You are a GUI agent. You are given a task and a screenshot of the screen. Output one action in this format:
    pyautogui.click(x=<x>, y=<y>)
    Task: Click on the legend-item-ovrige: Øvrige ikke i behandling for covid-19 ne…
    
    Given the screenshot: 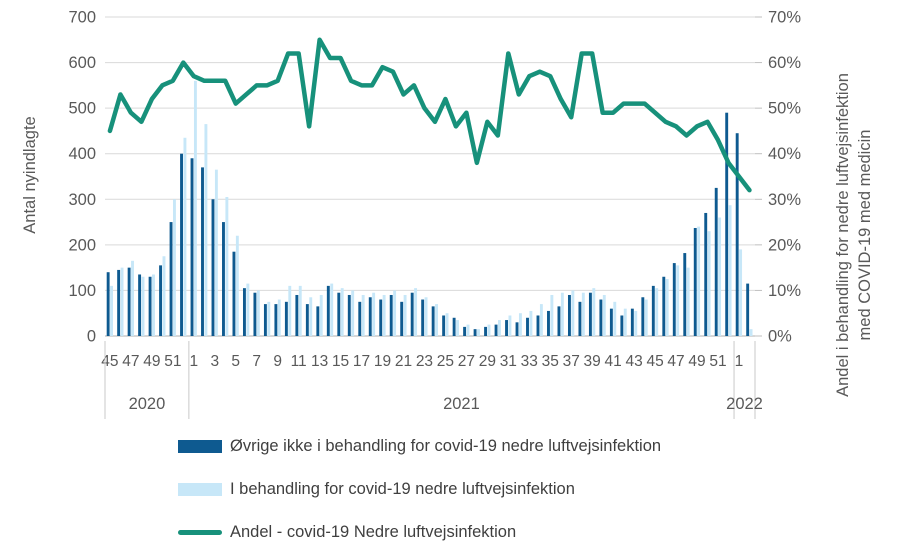 What is the action you would take?
    pyautogui.click(x=419, y=446)
    